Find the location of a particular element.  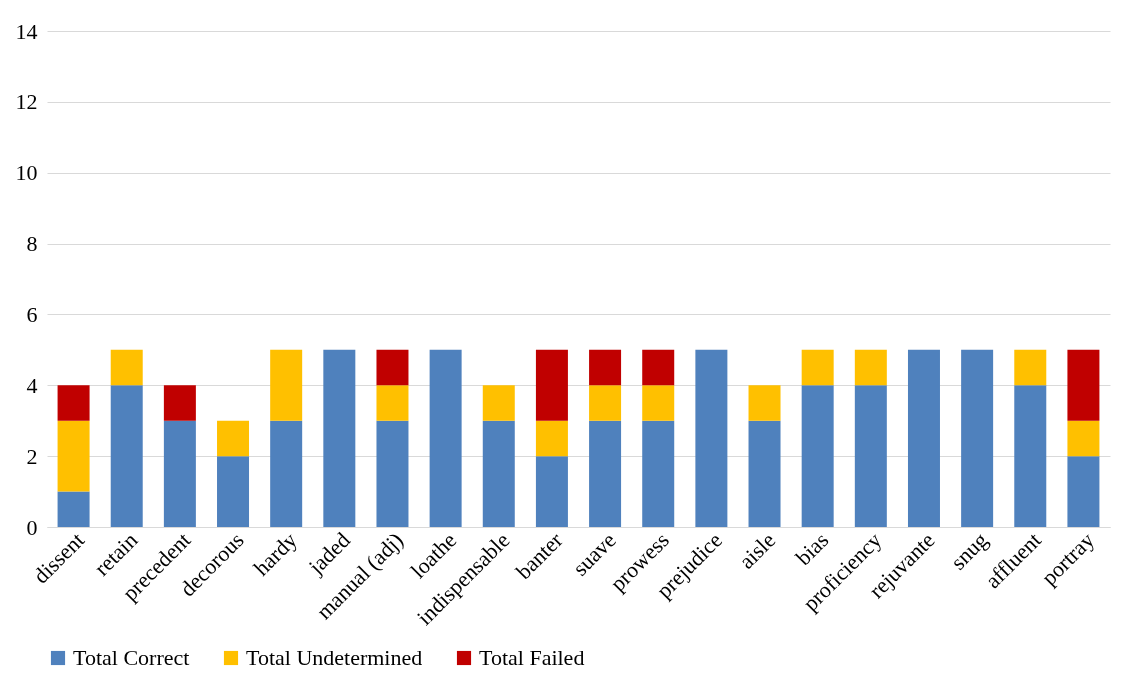

x-tick-label: snug is located at coordinates (969, 551).